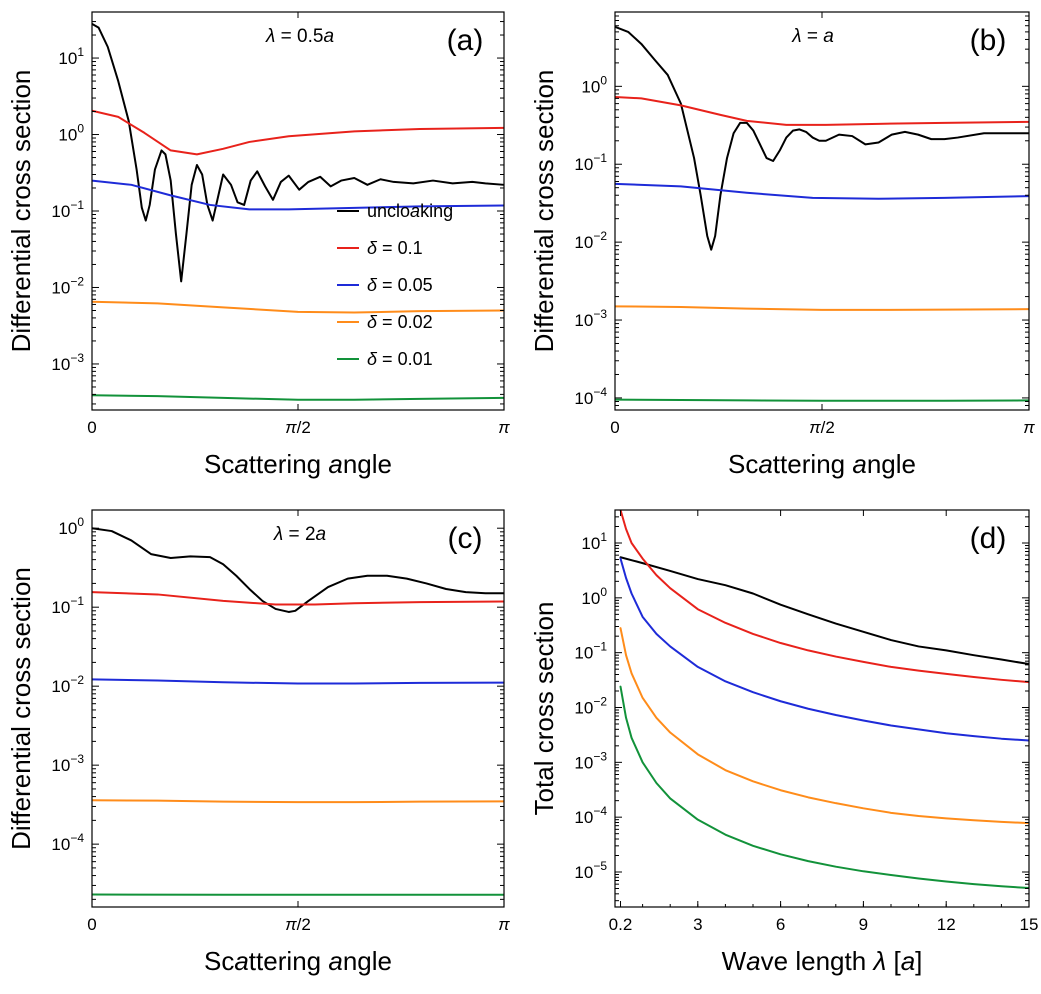 The width and height of the screenshot is (1041, 994). I want to click on y-axis-title: Total cross section, so click(544, 709).